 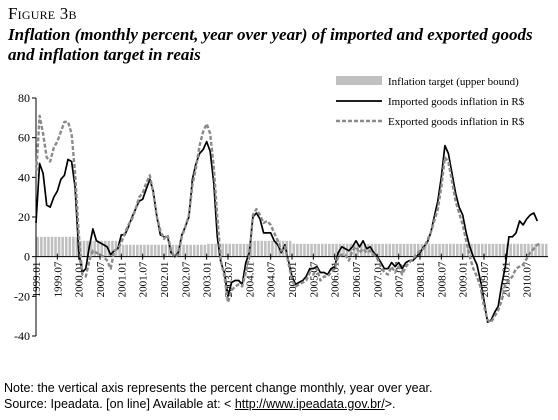 What do you see at coordinates (80, 280) in the screenshot?
I see `x-tick-label: 2000.01` at bounding box center [80, 280].